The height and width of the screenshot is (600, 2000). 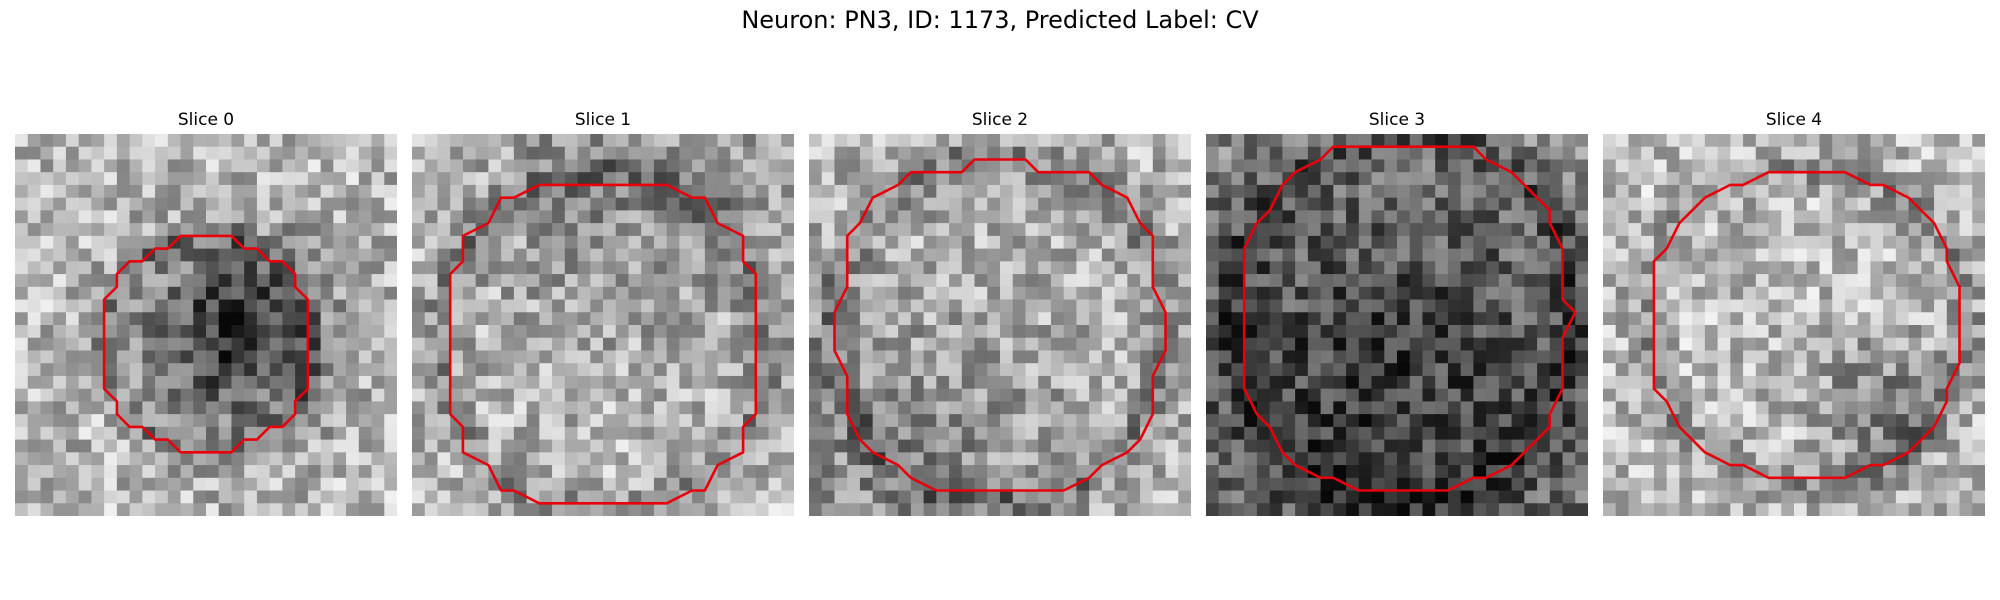 I want to click on slice-title-2: Slice 2, so click(x=1000, y=120).